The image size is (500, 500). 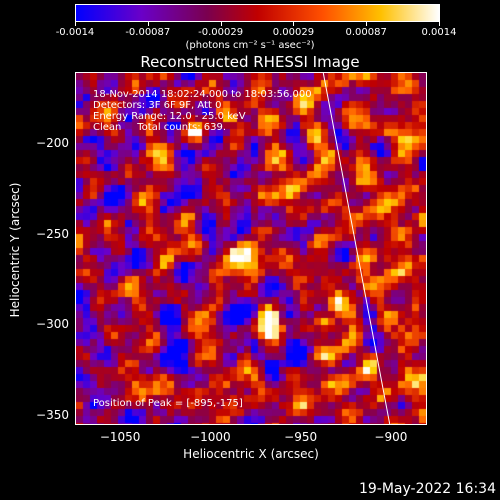 What do you see at coordinates (210, 437) in the screenshot?
I see `x-tick-label: −1000` at bounding box center [210, 437].